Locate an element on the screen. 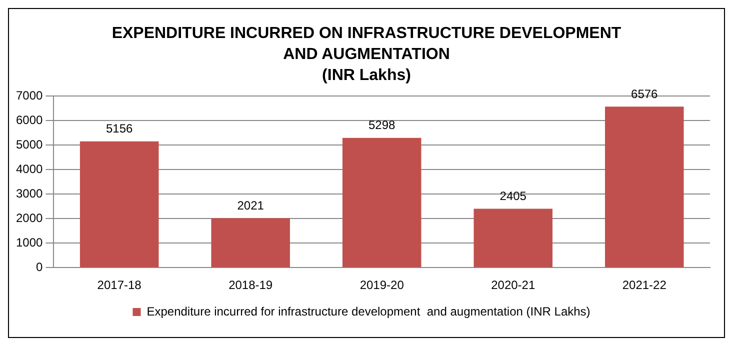 The image size is (733, 346). y-tick-label: 1000 is located at coordinates (30, 242).